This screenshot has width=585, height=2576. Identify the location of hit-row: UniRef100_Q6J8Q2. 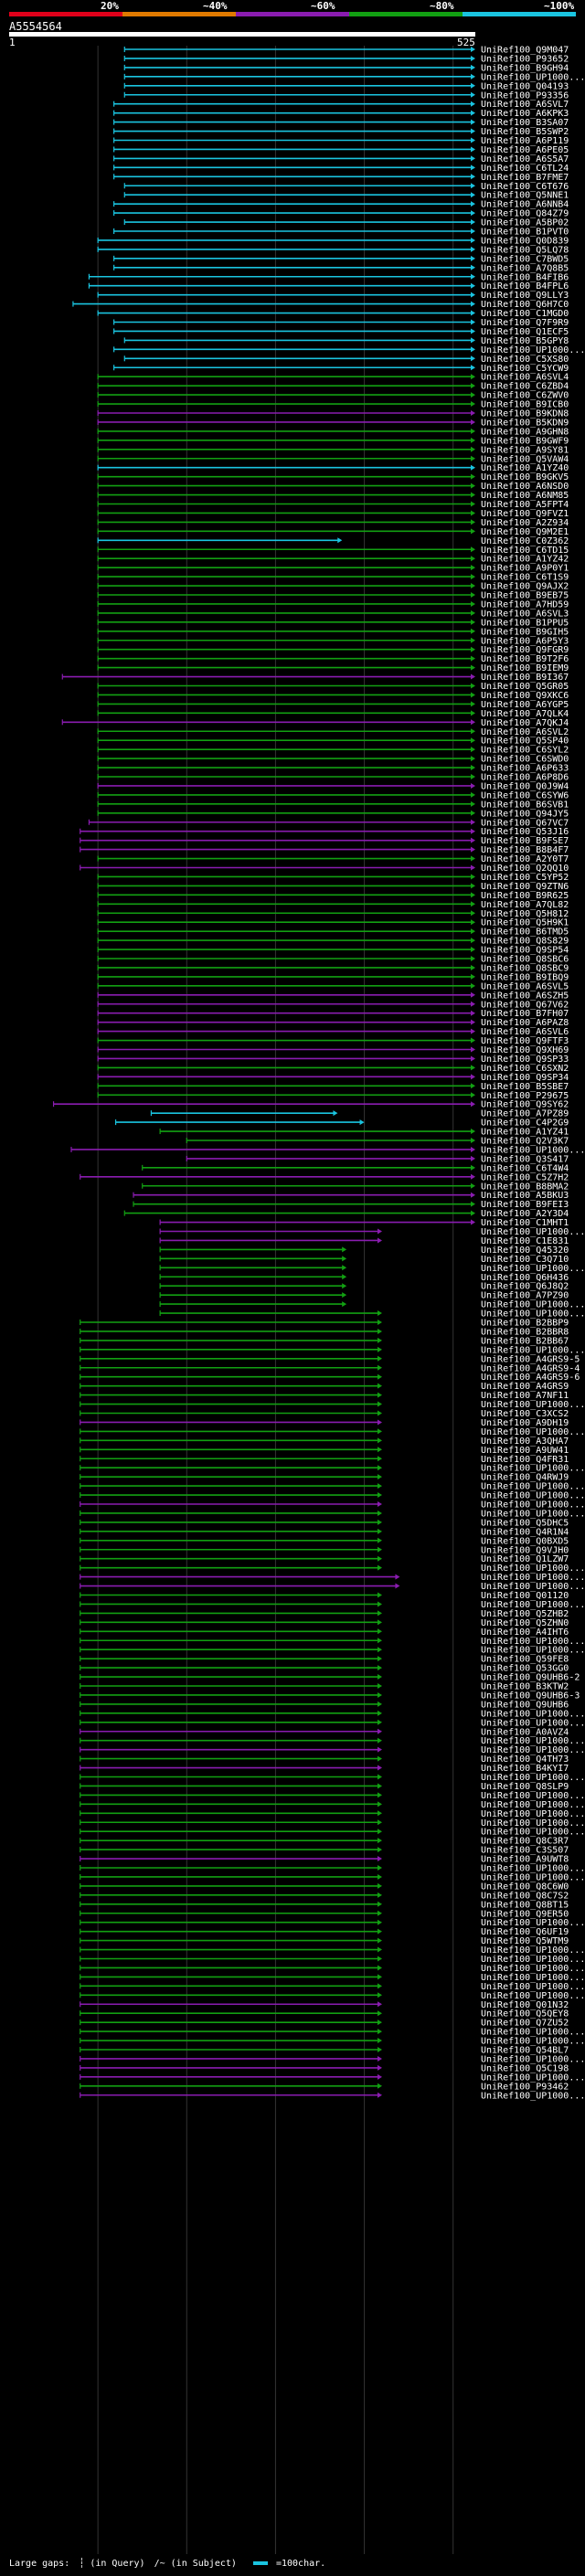
(364, 1287).